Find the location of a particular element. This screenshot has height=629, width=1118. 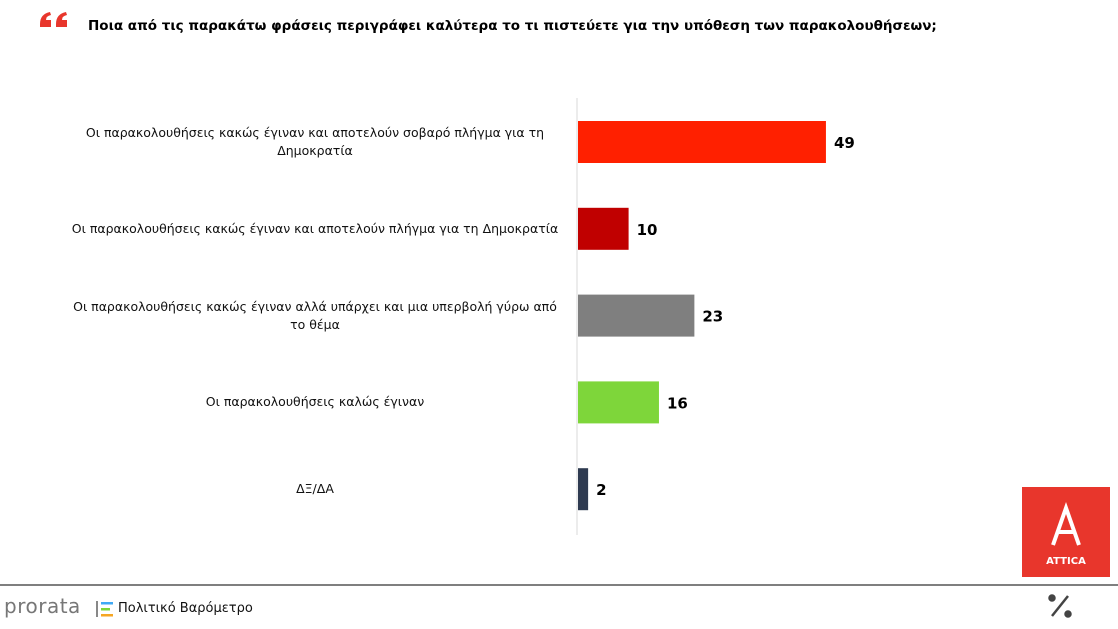

logo-box is located at coordinates (1066, 532).